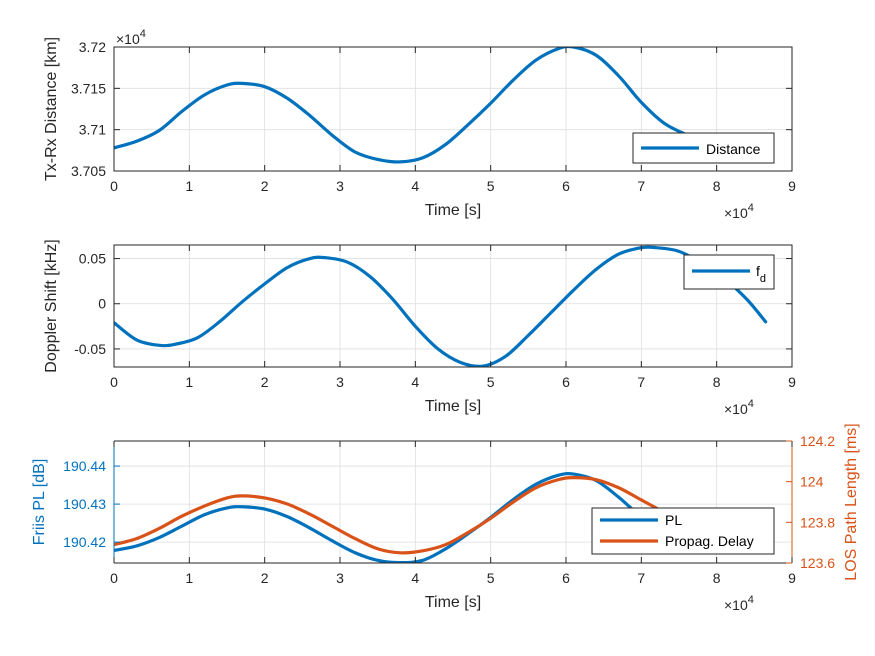 This screenshot has width=875, height=656. What do you see at coordinates (733, 149) in the screenshot?
I see `legend-label: Distance` at bounding box center [733, 149].